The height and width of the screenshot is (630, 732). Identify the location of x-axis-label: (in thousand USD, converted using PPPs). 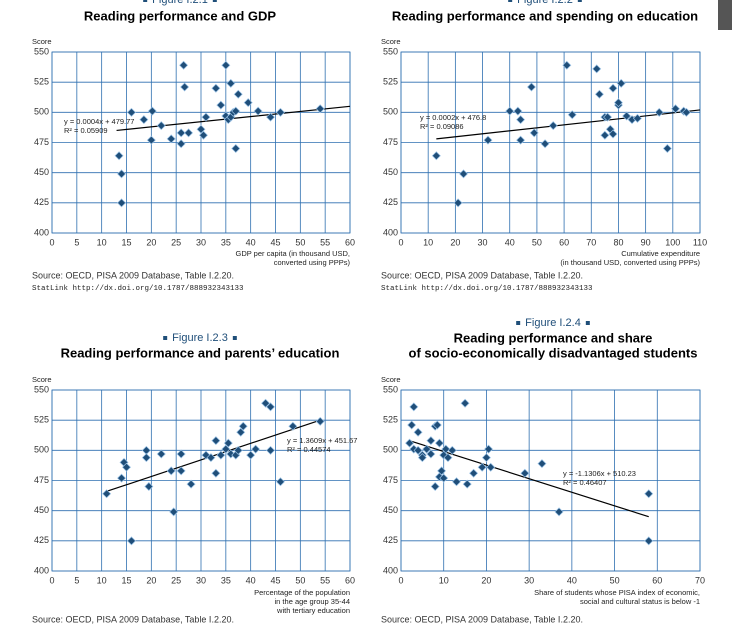
(630, 262).